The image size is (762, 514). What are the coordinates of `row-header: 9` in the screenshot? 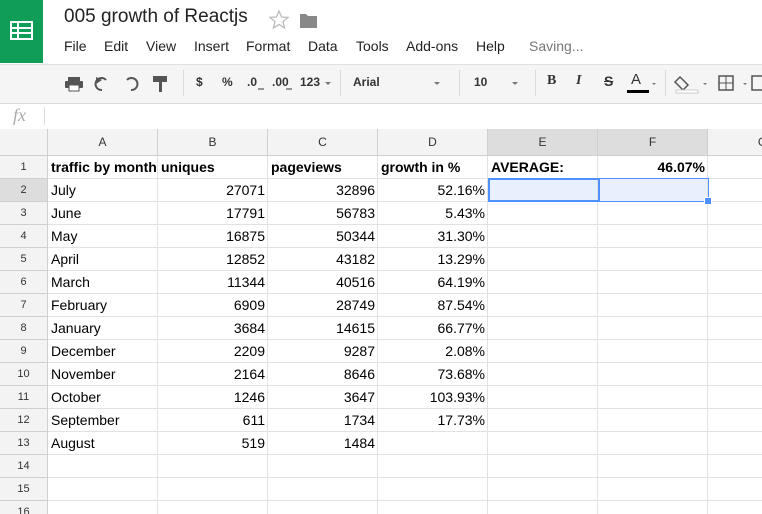 It's located at (24, 351).